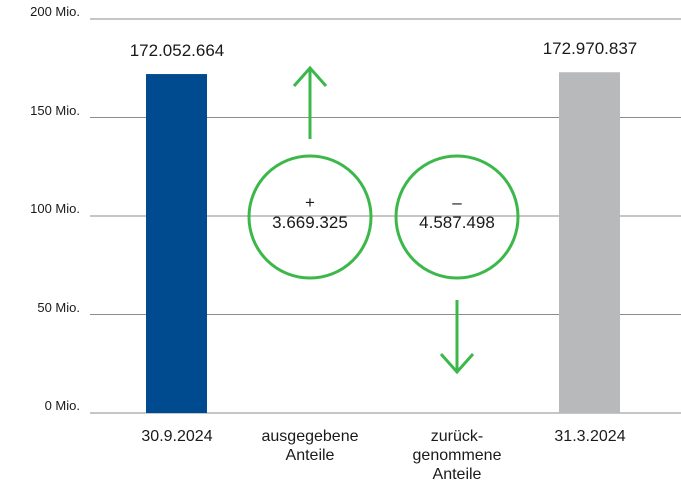 This screenshot has height=498, width=681. Describe the element at coordinates (457, 213) in the screenshot. I see `value-label: – 4.587.498` at that location.